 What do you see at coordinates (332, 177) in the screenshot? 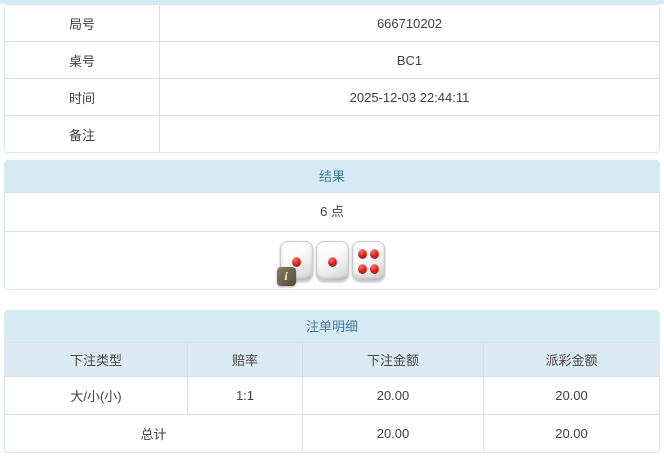
I see `result-section-title: 结果` at bounding box center [332, 177].